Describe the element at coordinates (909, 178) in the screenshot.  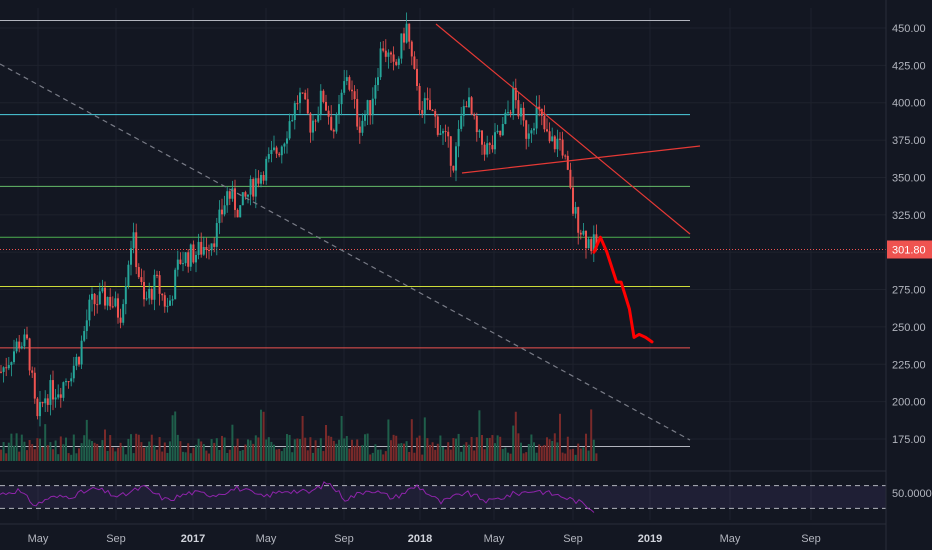
I see `y-tick-label: 350.00` at that location.